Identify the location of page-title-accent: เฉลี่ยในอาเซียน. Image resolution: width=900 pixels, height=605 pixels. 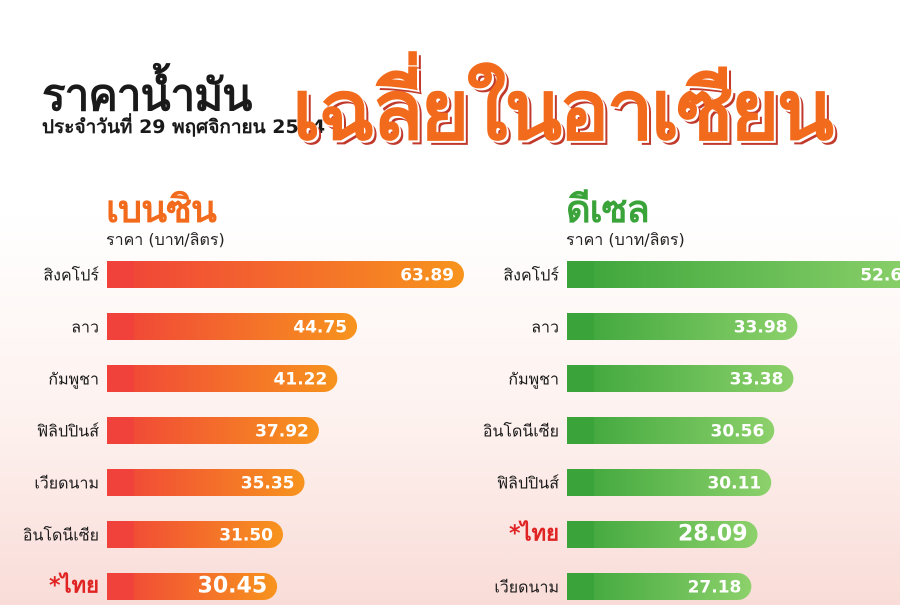
(563, 110).